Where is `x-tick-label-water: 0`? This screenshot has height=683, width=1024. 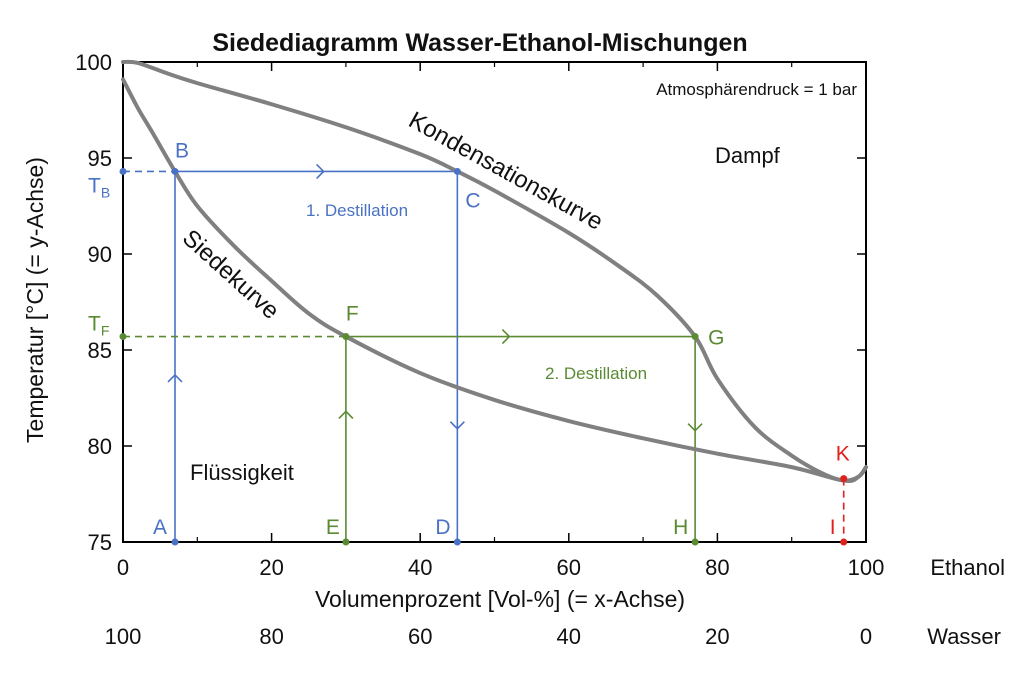 x-tick-label-water: 0 is located at coordinates (866, 636).